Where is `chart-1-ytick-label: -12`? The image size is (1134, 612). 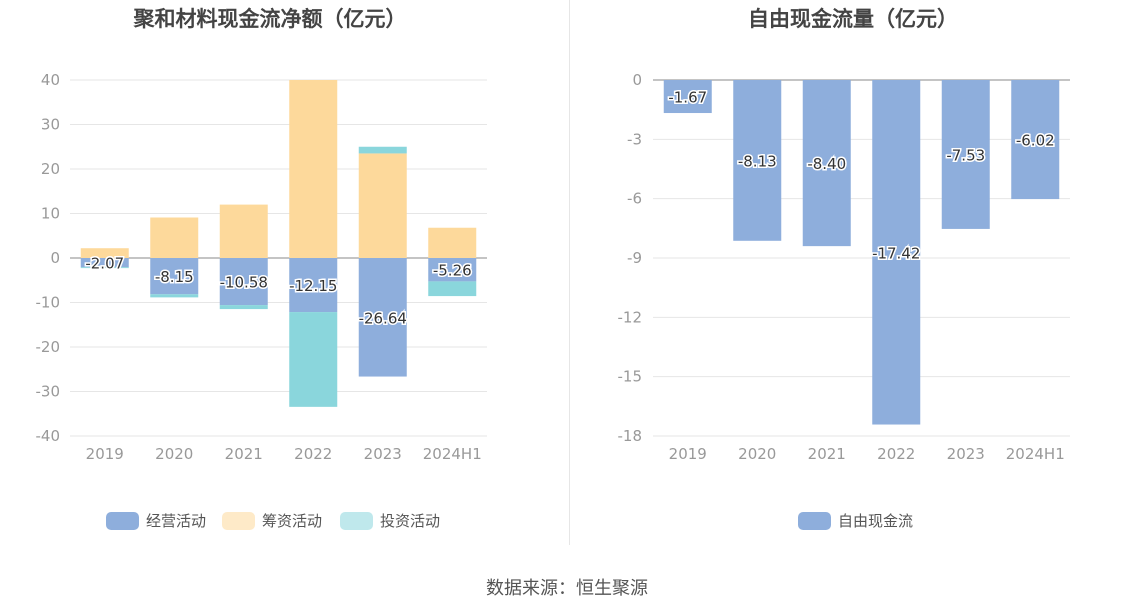 chart-1-ytick-label: -12 is located at coordinates (630, 317).